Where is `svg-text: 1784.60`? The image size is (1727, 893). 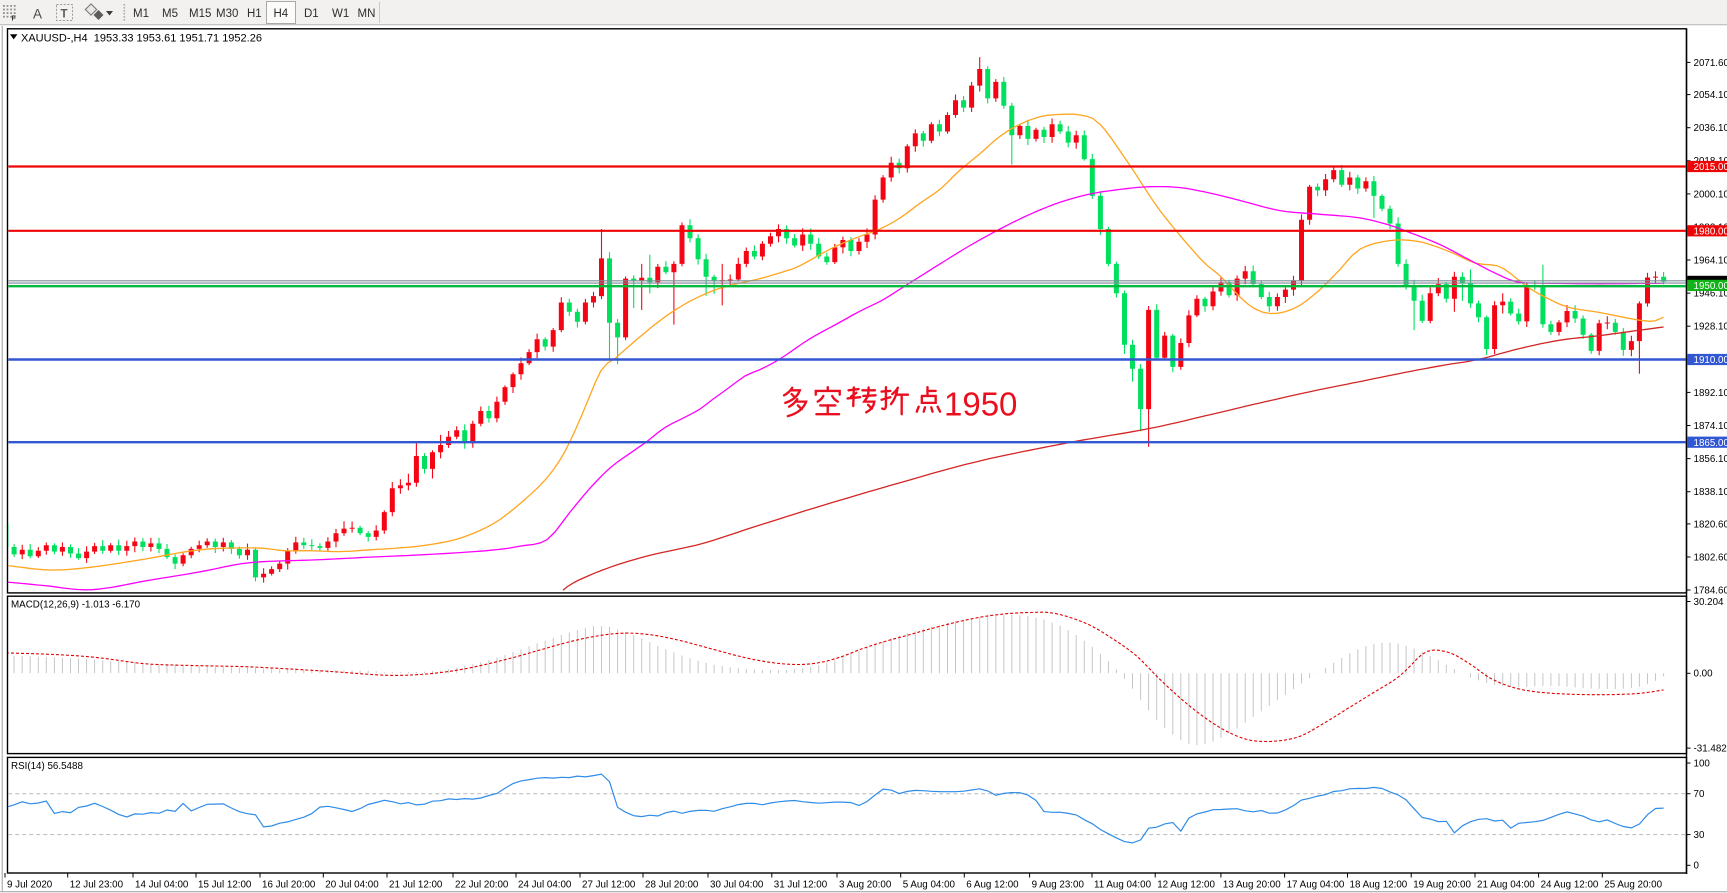 svg-text: 1784.60 is located at coordinates (1710, 590).